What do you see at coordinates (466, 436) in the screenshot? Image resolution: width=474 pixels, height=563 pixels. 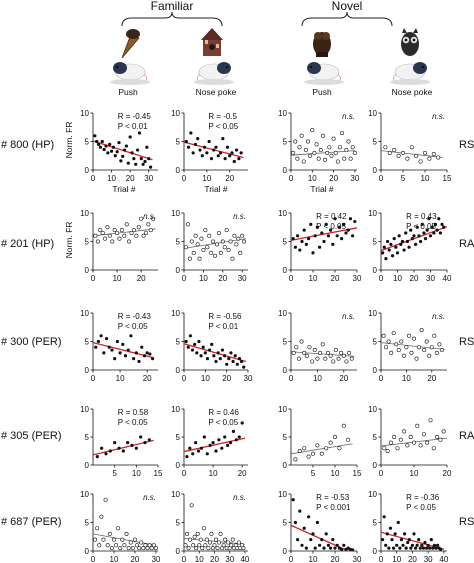 I see `row-right-label-305: RA` at bounding box center [466, 436].